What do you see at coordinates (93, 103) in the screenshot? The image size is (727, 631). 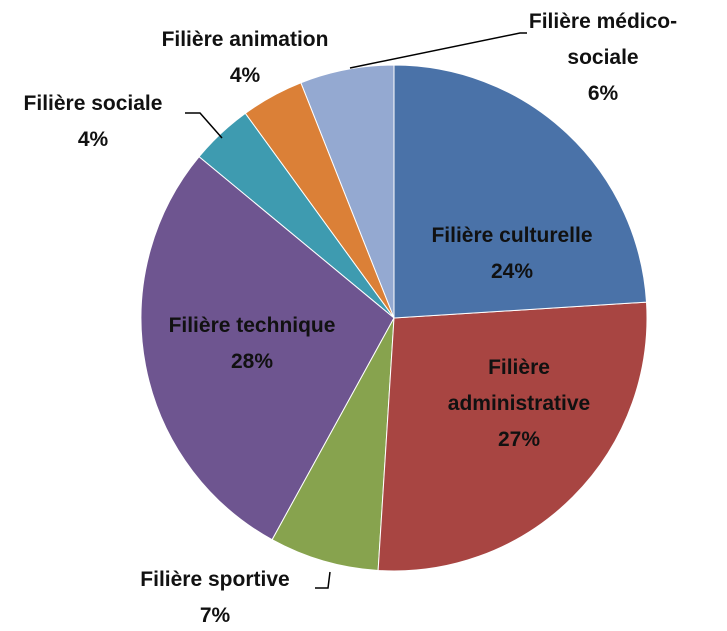 I see `category-name: Filière sociale` at bounding box center [93, 103].